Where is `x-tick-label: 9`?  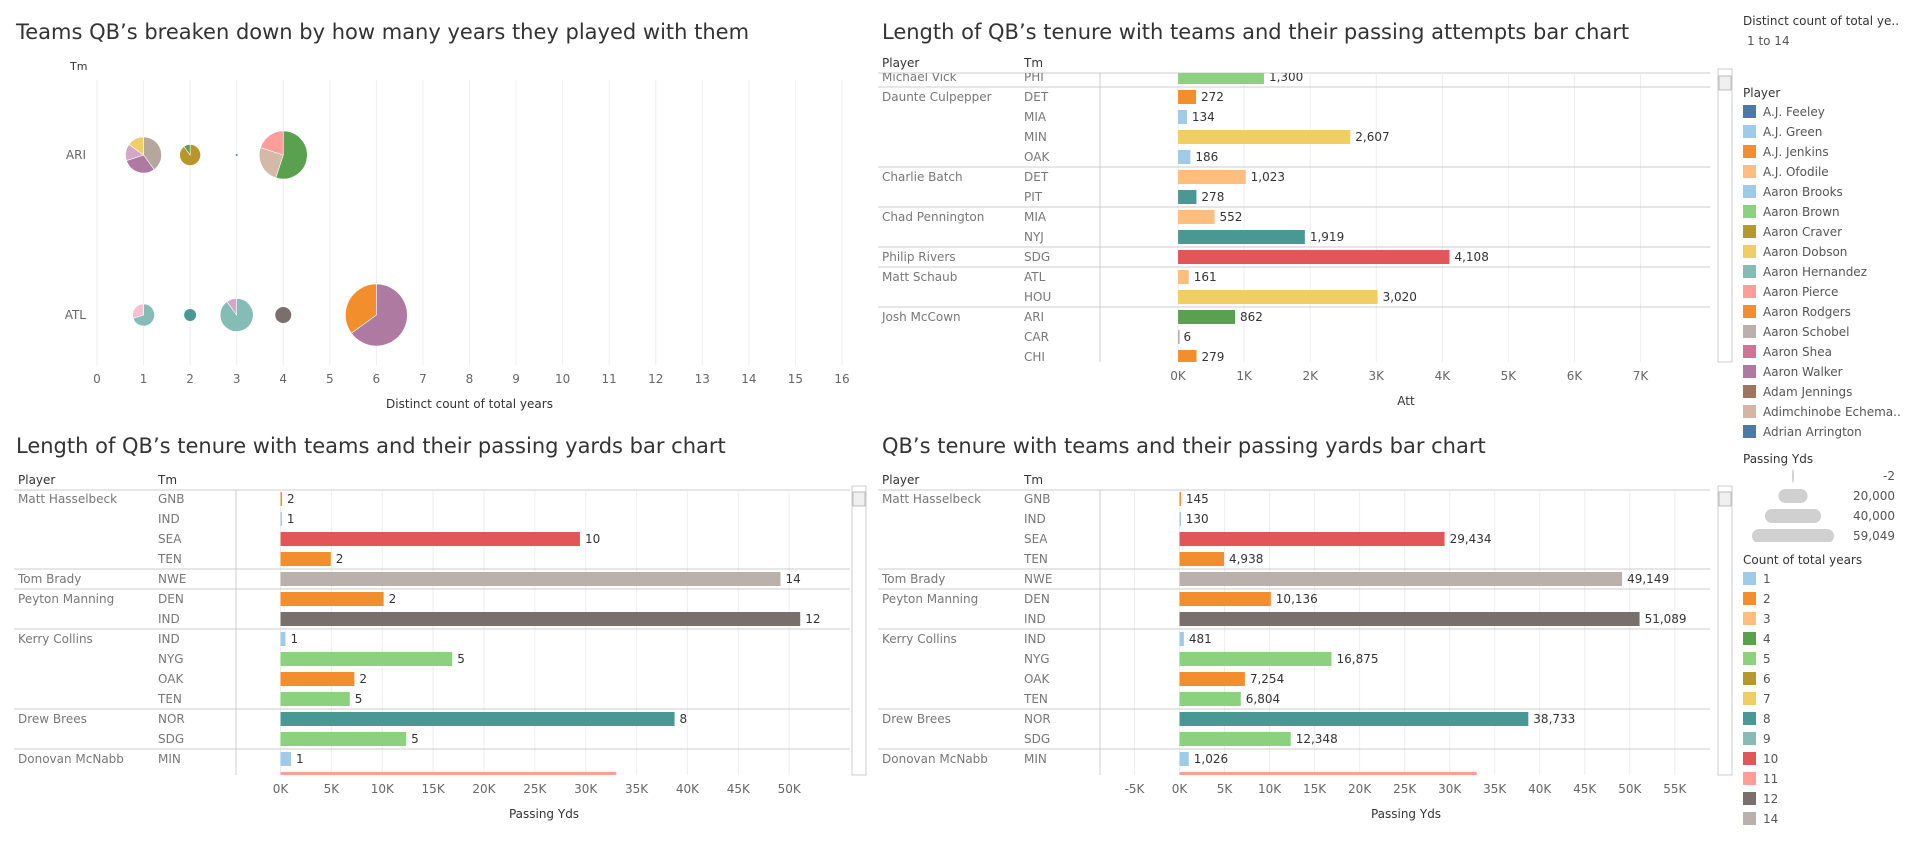
x-tick-label: 9 is located at coordinates (516, 379).